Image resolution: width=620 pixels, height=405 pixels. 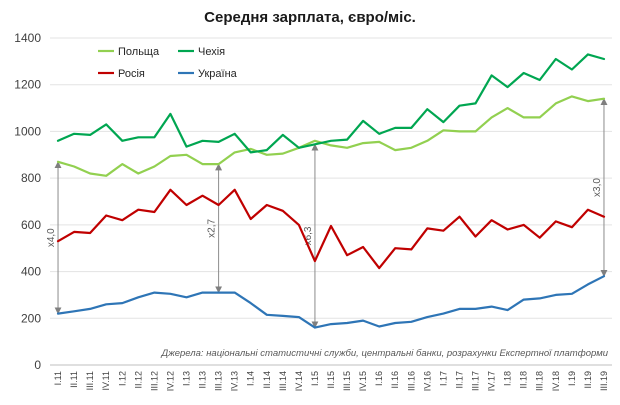 I want to click on y-tick-label: 600, so click(x=31, y=225).